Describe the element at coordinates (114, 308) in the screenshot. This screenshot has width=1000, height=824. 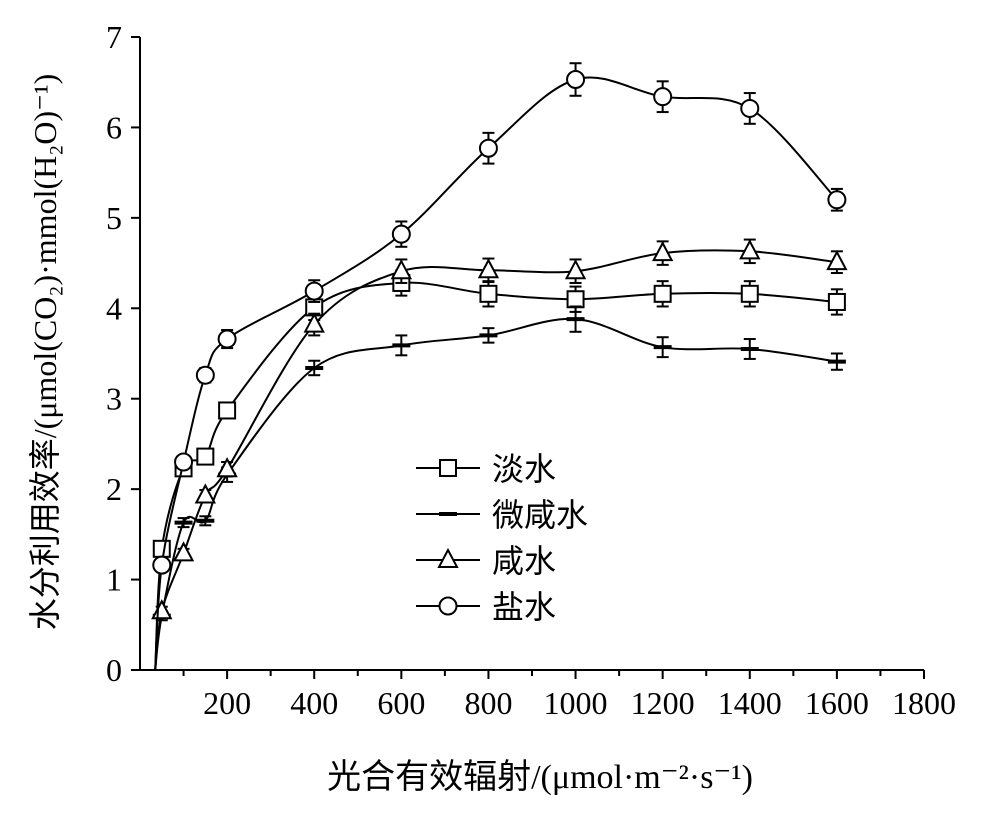
I see `y-tick-label: 4` at that location.